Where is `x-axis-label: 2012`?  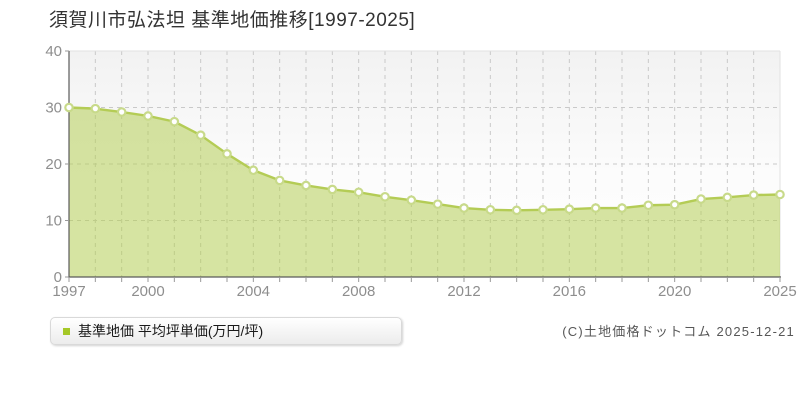 x-axis-label: 2012 is located at coordinates (463, 291).